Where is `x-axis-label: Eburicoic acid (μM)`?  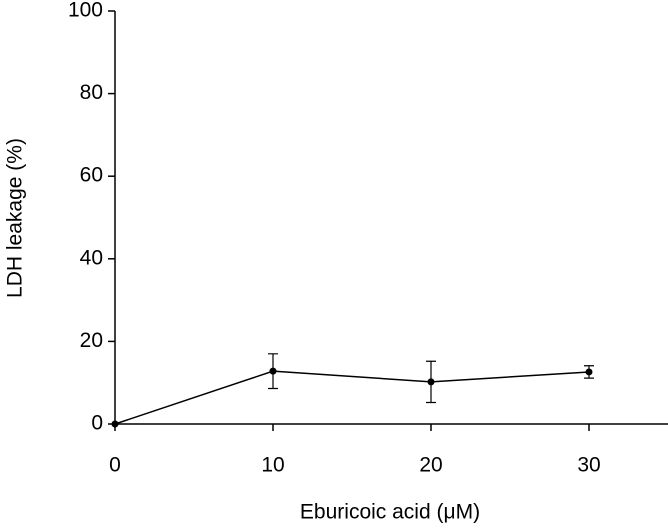
x-axis-label: Eburicoic acid (μM) is located at coordinates (390, 512).